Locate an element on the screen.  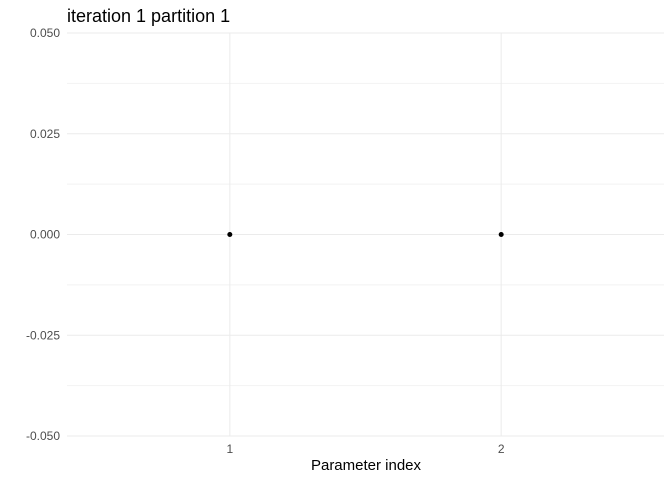
y-tick-label: -0.050 is located at coordinates (43, 436).